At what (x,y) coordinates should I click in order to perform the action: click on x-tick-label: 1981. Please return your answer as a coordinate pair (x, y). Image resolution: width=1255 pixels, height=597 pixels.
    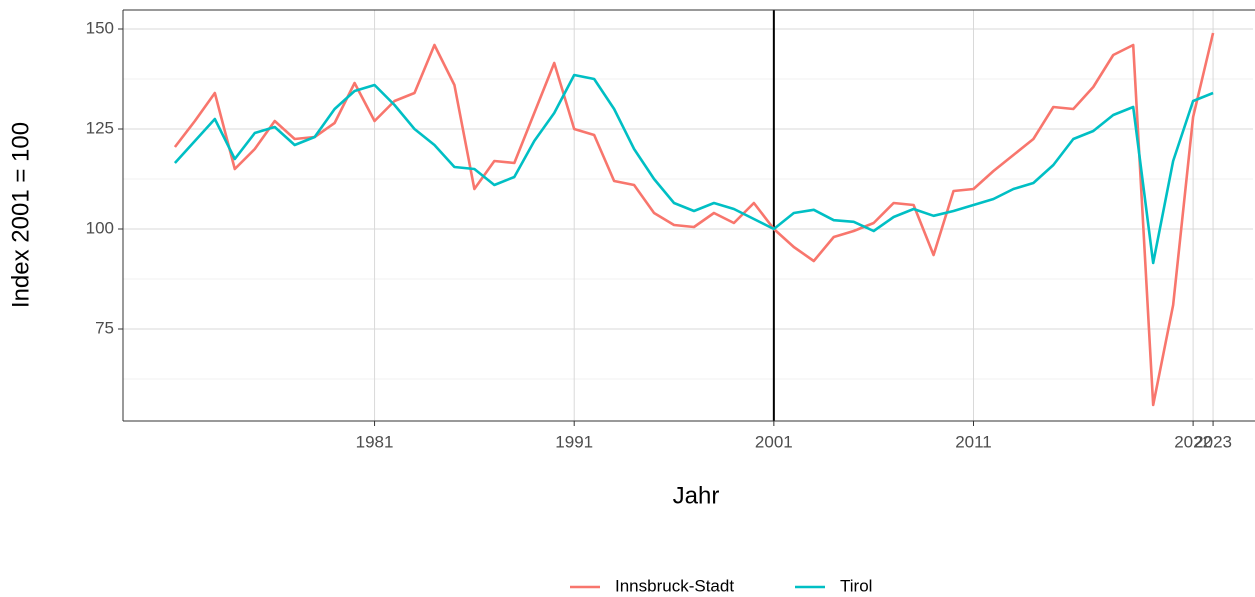
    Looking at the image, I should click on (375, 441).